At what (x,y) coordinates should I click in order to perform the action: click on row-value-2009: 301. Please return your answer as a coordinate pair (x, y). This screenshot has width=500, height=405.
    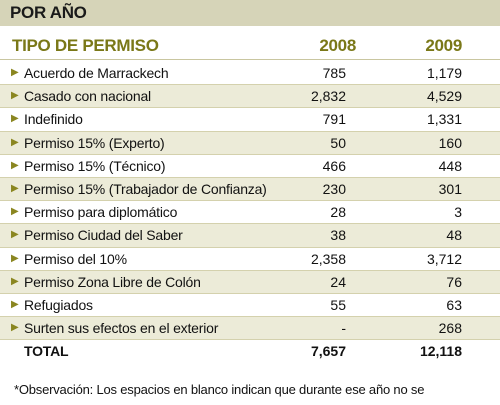
    Looking at the image, I should click on (450, 188).